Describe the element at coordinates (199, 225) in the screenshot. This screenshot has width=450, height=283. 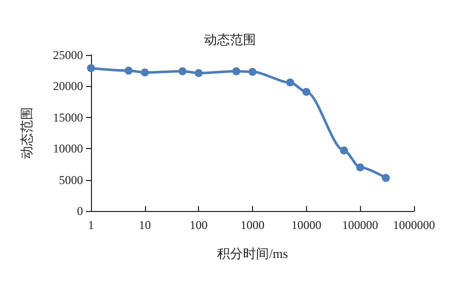
I see `x-tick-label: 100` at that location.